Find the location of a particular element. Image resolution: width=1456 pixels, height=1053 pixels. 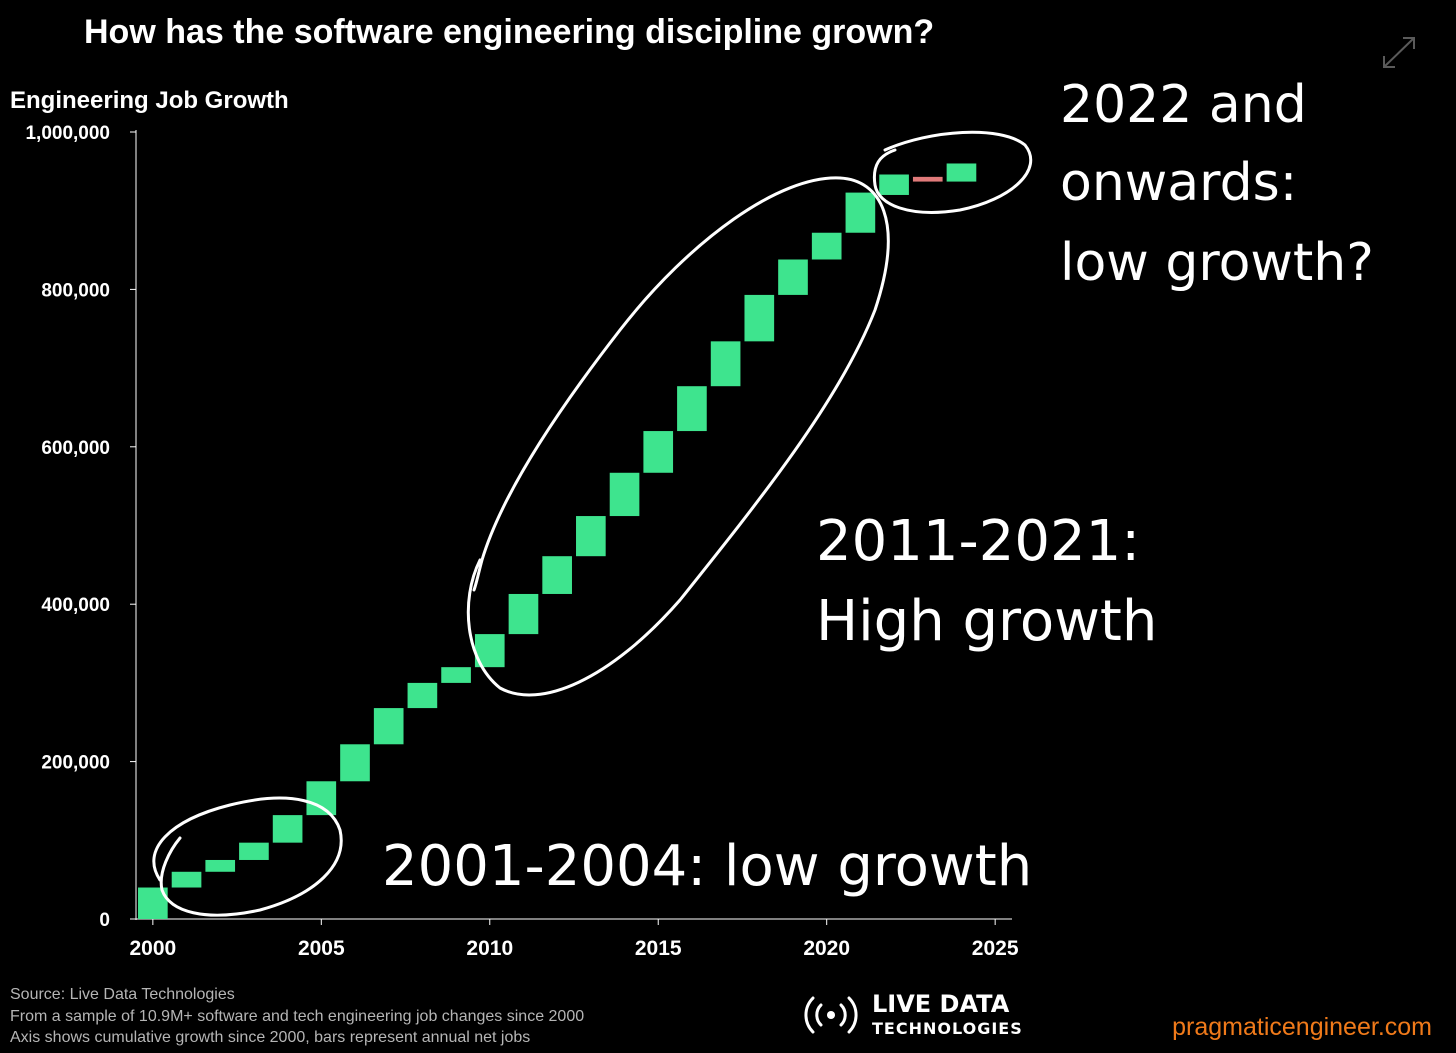

circle-2001-2004 is located at coordinates (247, 856).